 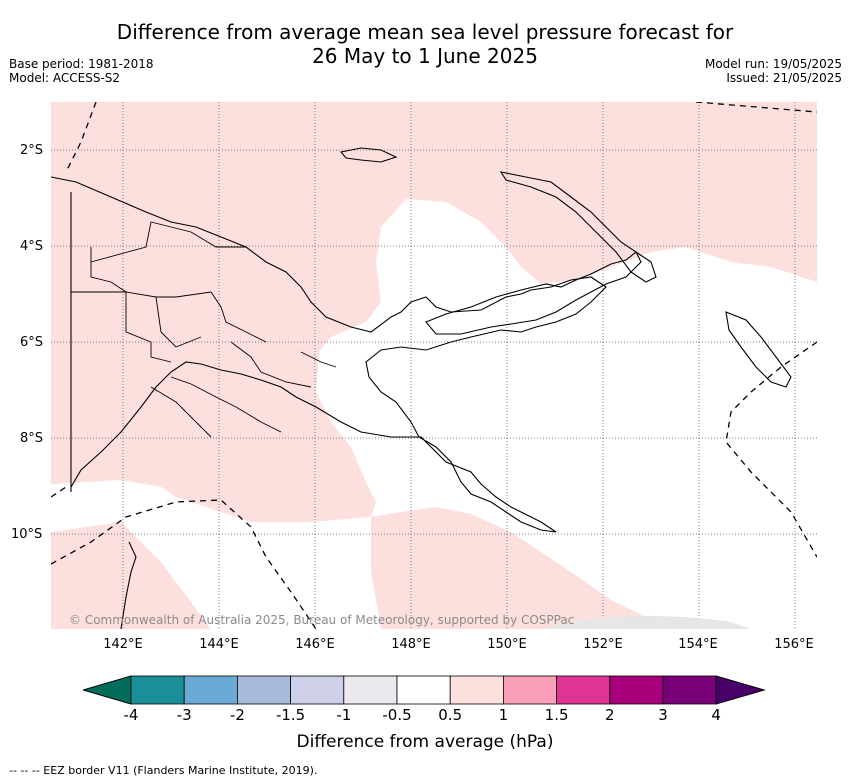 What do you see at coordinates (784, 78) in the screenshot?
I see `issued-date: Issued: 21/05/2025` at bounding box center [784, 78].